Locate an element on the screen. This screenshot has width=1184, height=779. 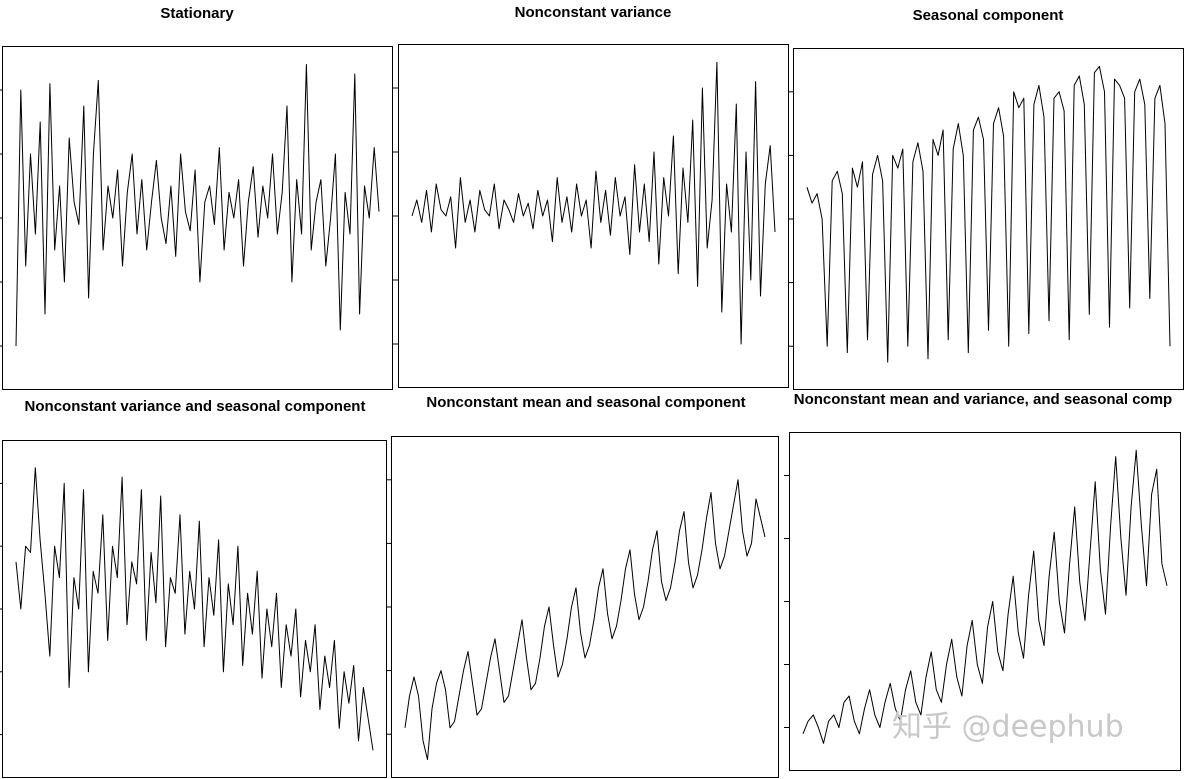
chart-title: Nonconstant mean and seasonal component is located at coordinates (585, 402).